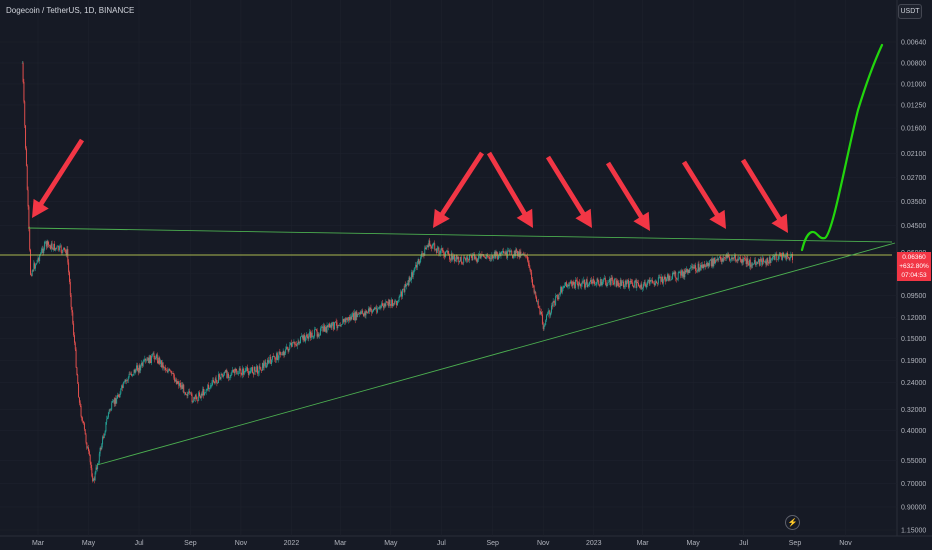 Image resolution: width=932 pixels, height=550 pixels. I want to click on lightning-icon: ⚡, so click(792, 522).